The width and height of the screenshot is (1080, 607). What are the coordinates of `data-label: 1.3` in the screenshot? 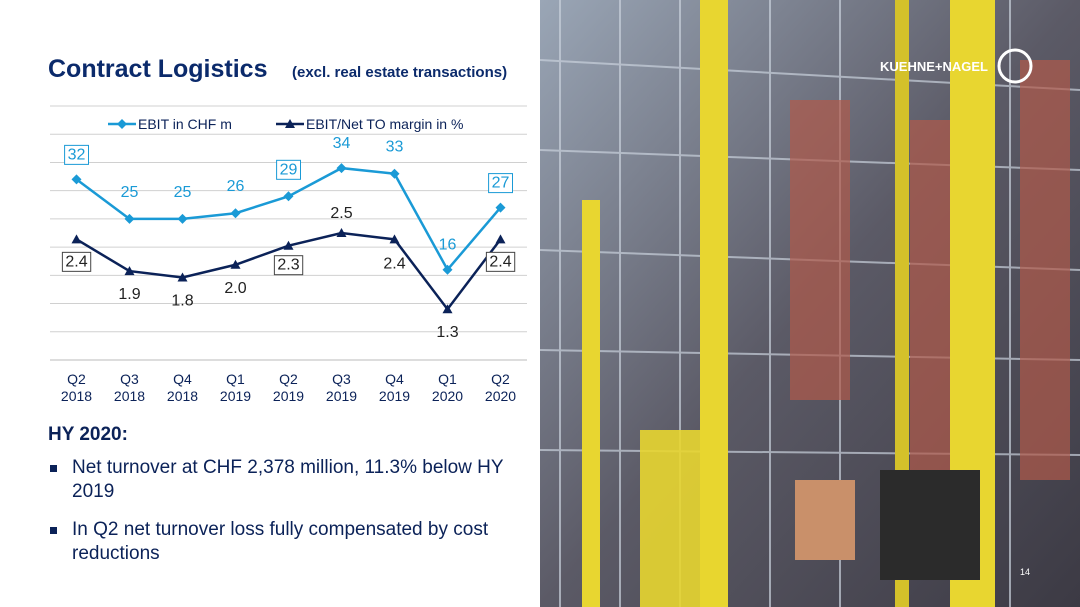 It's located at (447, 332).